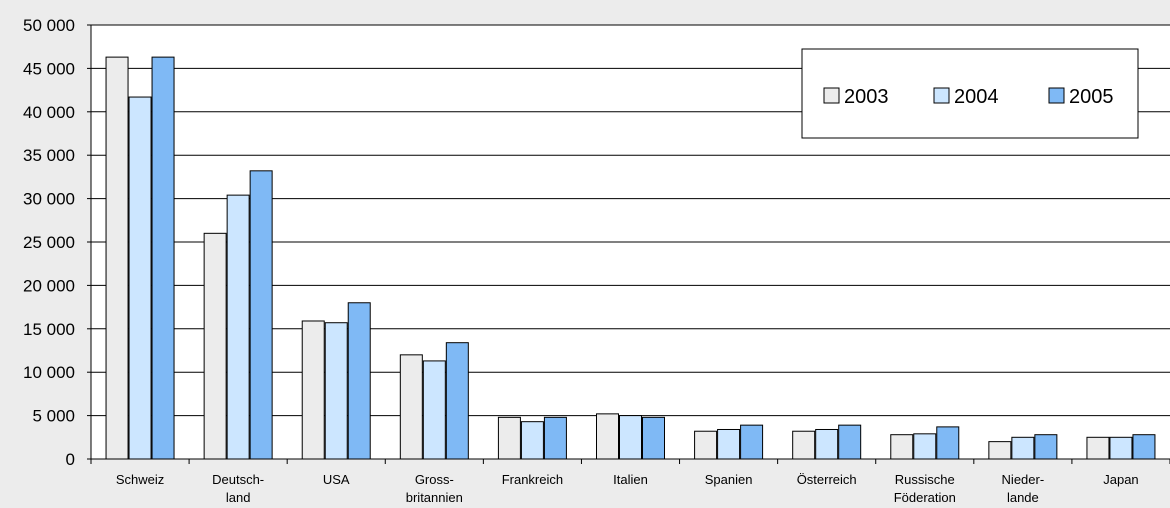 The image size is (1170, 508). I want to click on y-tick-label: 5 000, so click(53, 416).